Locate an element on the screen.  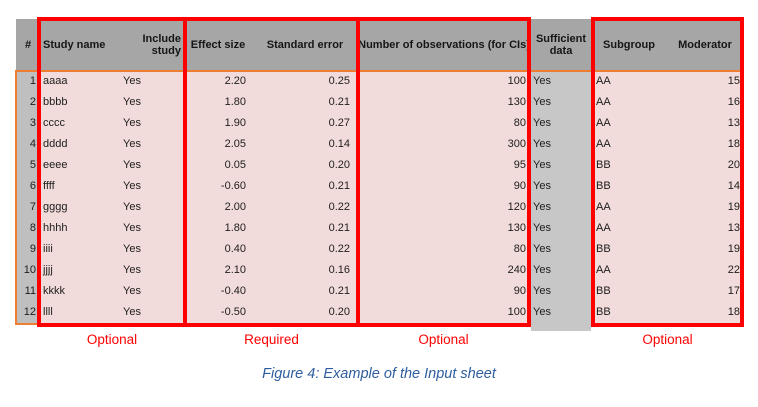
cell-study-name: gggg is located at coordinates (80, 207).